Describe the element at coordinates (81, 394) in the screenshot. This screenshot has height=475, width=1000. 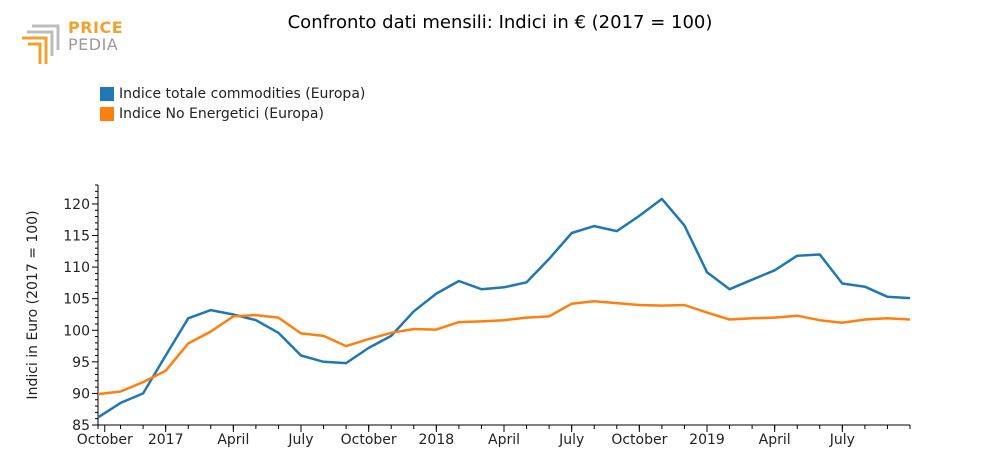
I see `y-tick-label: 90` at that location.